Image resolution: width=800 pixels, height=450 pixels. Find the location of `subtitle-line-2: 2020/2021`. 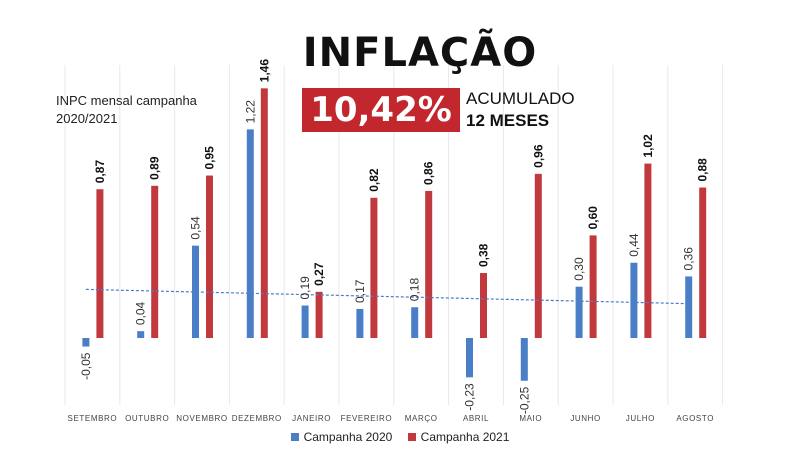

subtitle-line-2: 2020/2021 is located at coordinates (87, 118).